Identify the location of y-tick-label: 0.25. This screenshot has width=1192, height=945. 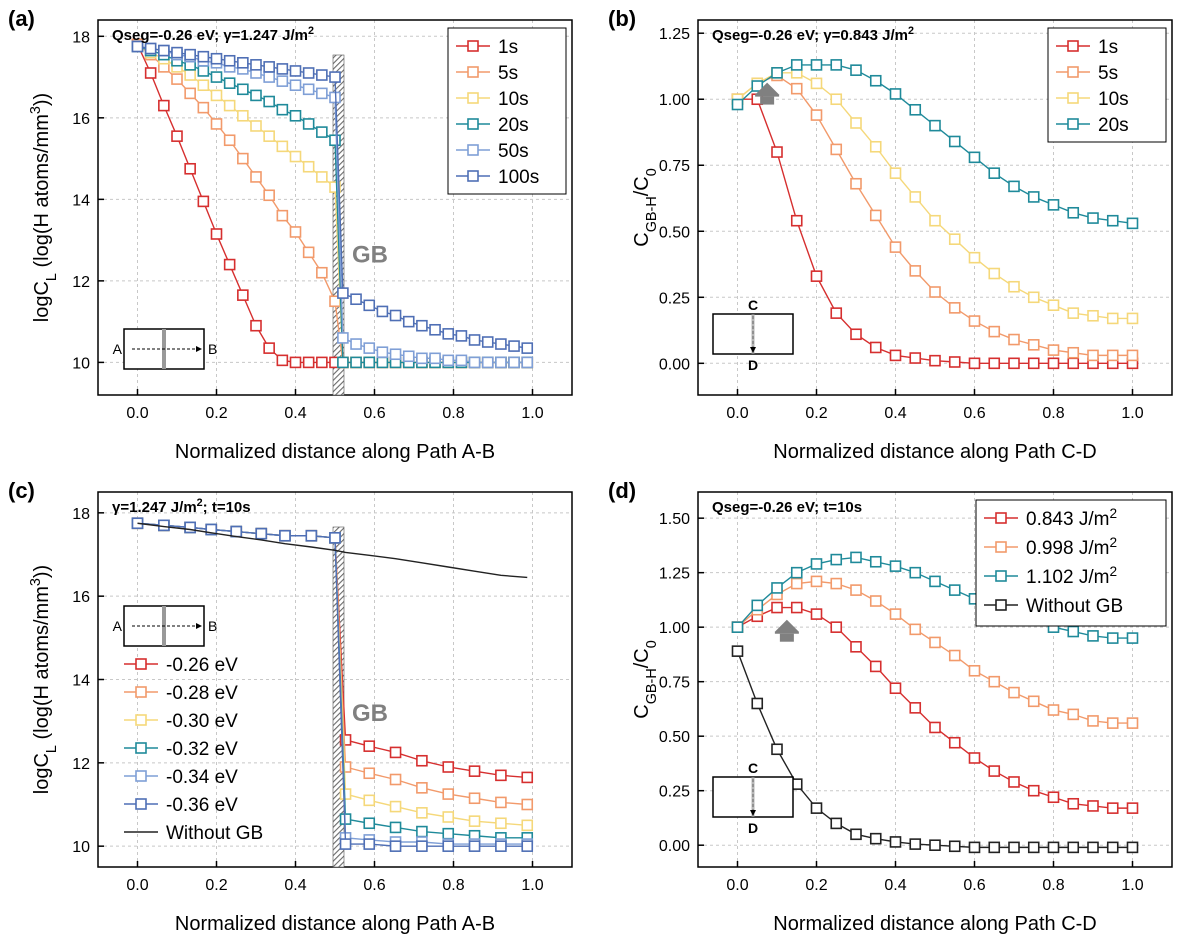
(674, 298).